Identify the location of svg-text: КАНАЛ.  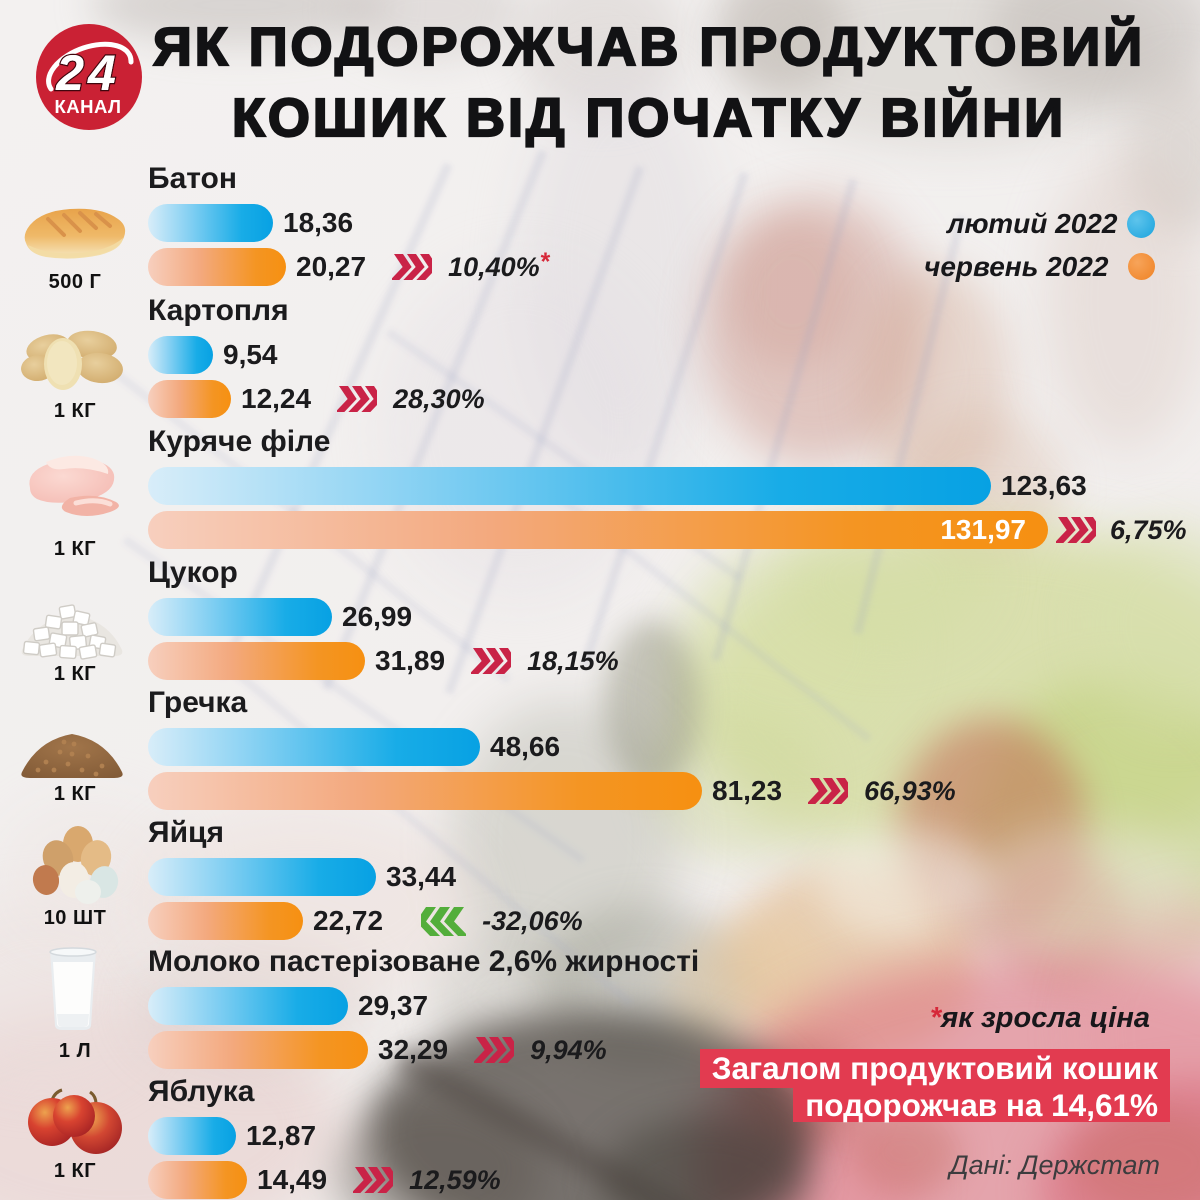
(87, 106).